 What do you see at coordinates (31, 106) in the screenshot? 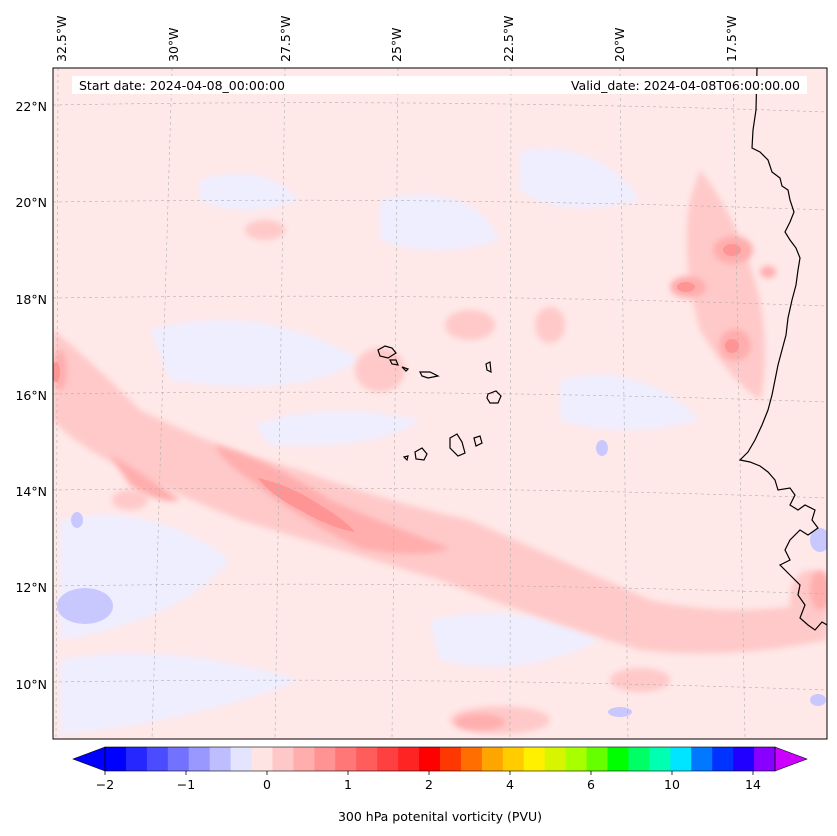
I see `lat-label: 22°N` at bounding box center [31, 106].